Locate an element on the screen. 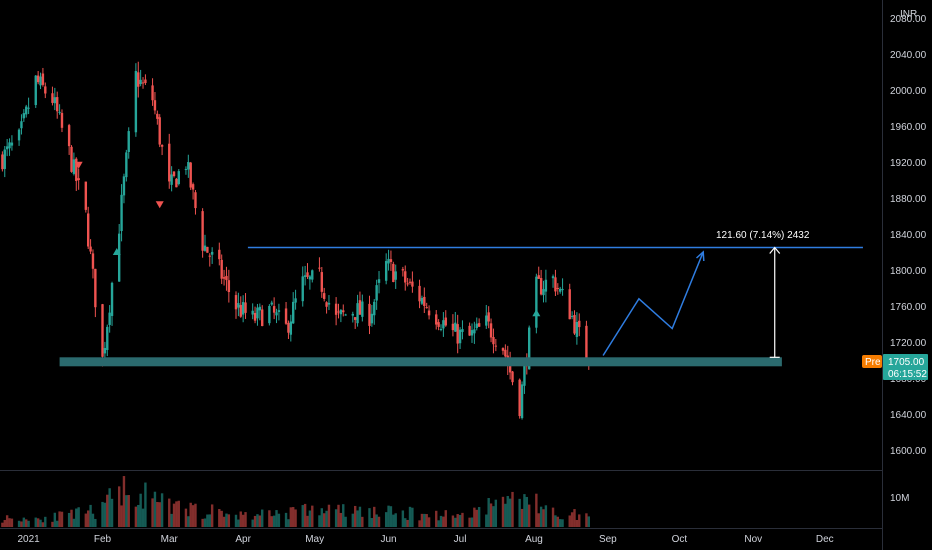 This screenshot has height=550, width=932. price-tick-label: 1840.00 is located at coordinates (908, 235).